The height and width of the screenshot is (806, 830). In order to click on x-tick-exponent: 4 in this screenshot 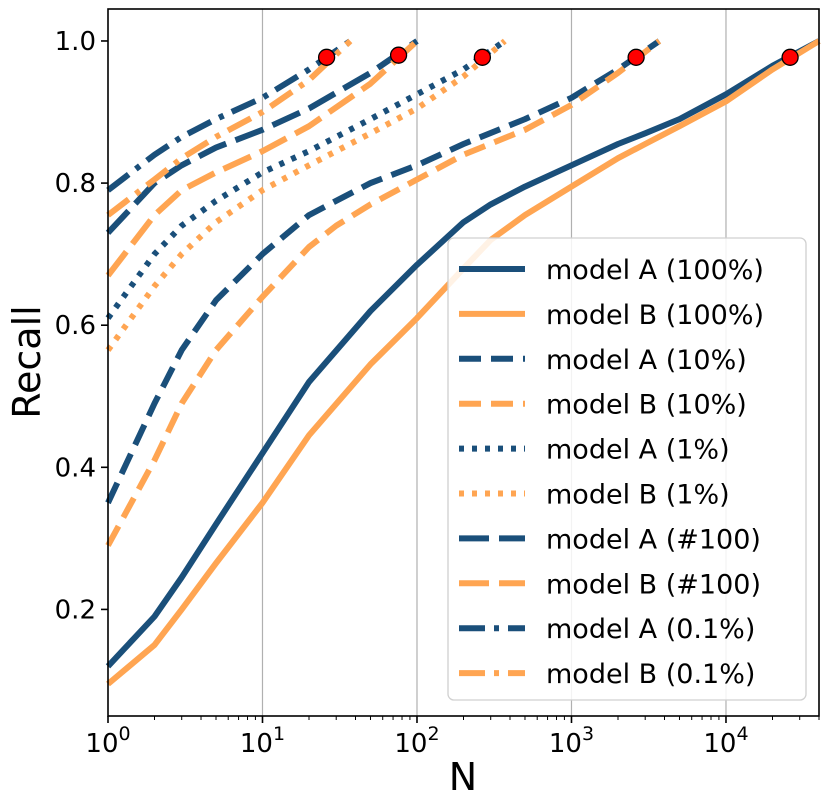, I will do `click(742, 734)`.